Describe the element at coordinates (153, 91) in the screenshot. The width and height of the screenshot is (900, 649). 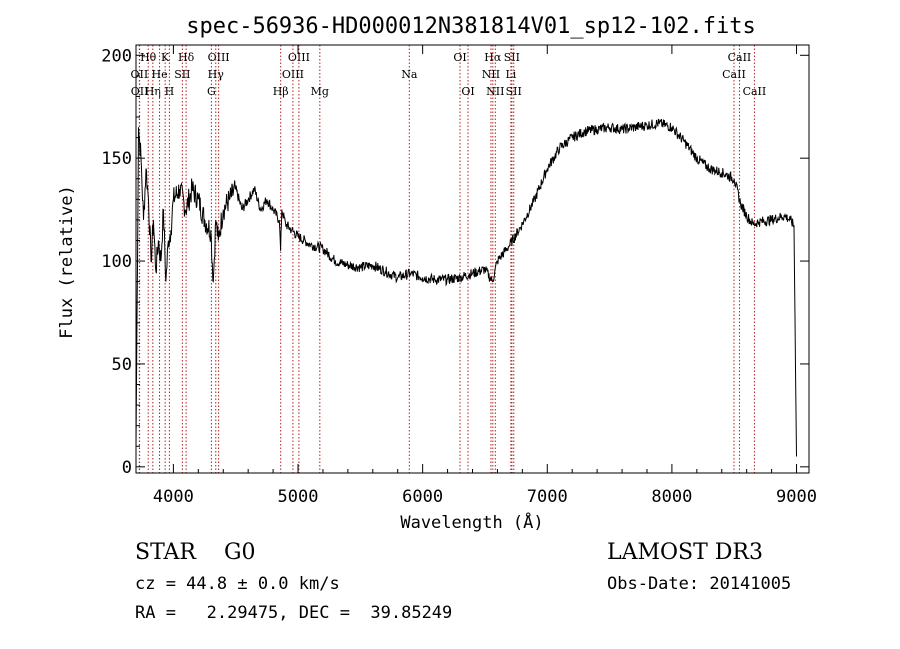
I see `spectral-line-label: Hη` at that location.